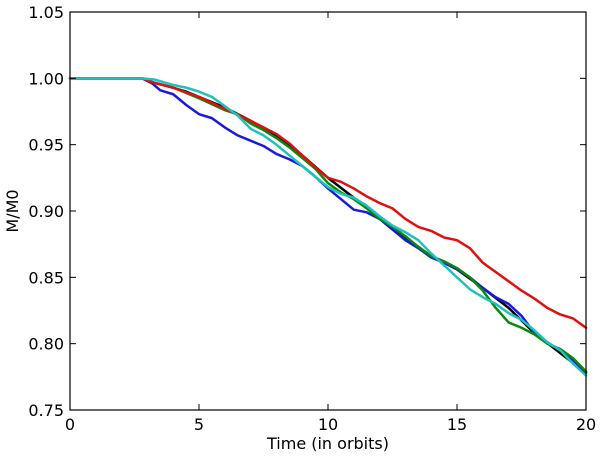 Image resolution: width=600 pixels, height=456 pixels. I want to click on y-axis-title: M/M0, so click(12, 210).